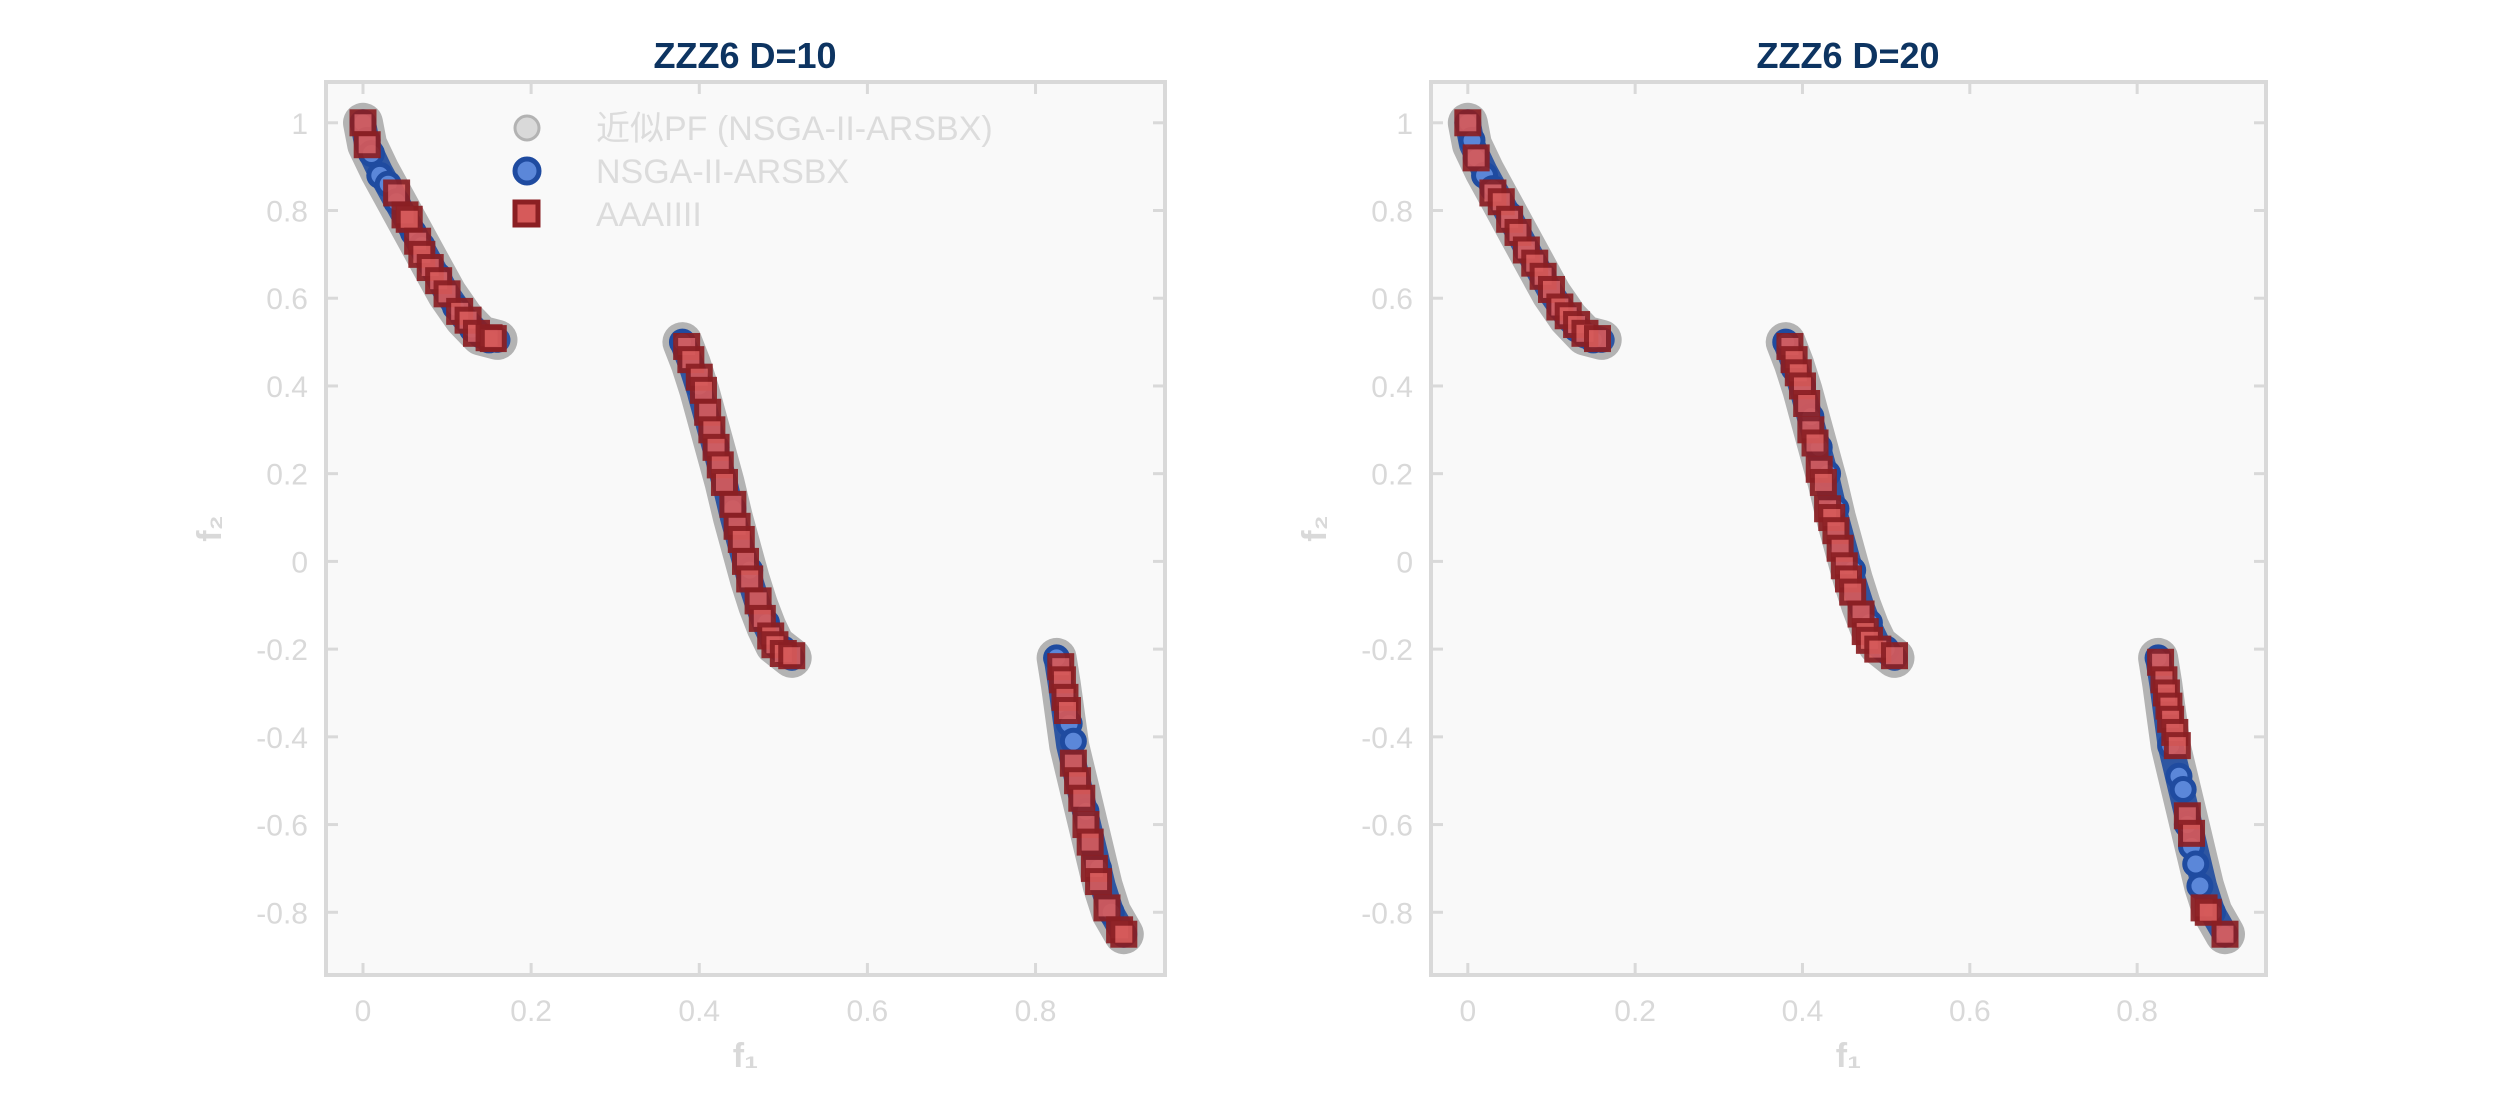 Image resolution: width=2500 pixels, height=1094 pixels. I want to click on legend-item-aaa: AAAIIII, so click(607, 215).